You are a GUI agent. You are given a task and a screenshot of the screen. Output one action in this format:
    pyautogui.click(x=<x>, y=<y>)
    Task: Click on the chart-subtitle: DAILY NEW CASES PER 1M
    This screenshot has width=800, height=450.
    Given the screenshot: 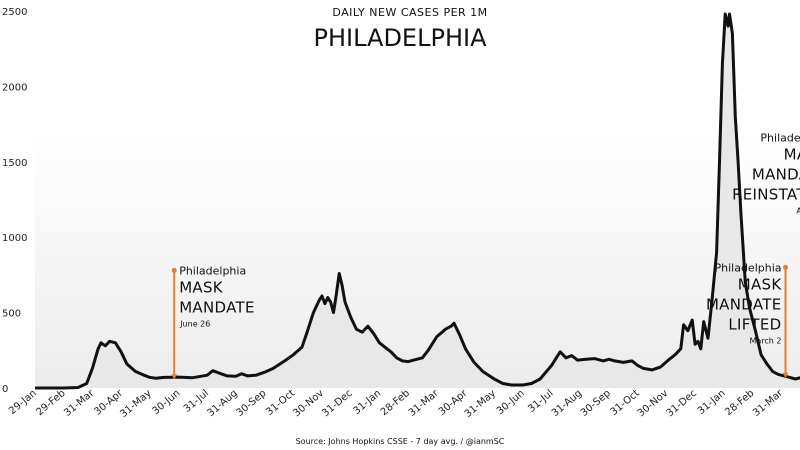 What is the action you would take?
    pyautogui.click(x=409, y=12)
    